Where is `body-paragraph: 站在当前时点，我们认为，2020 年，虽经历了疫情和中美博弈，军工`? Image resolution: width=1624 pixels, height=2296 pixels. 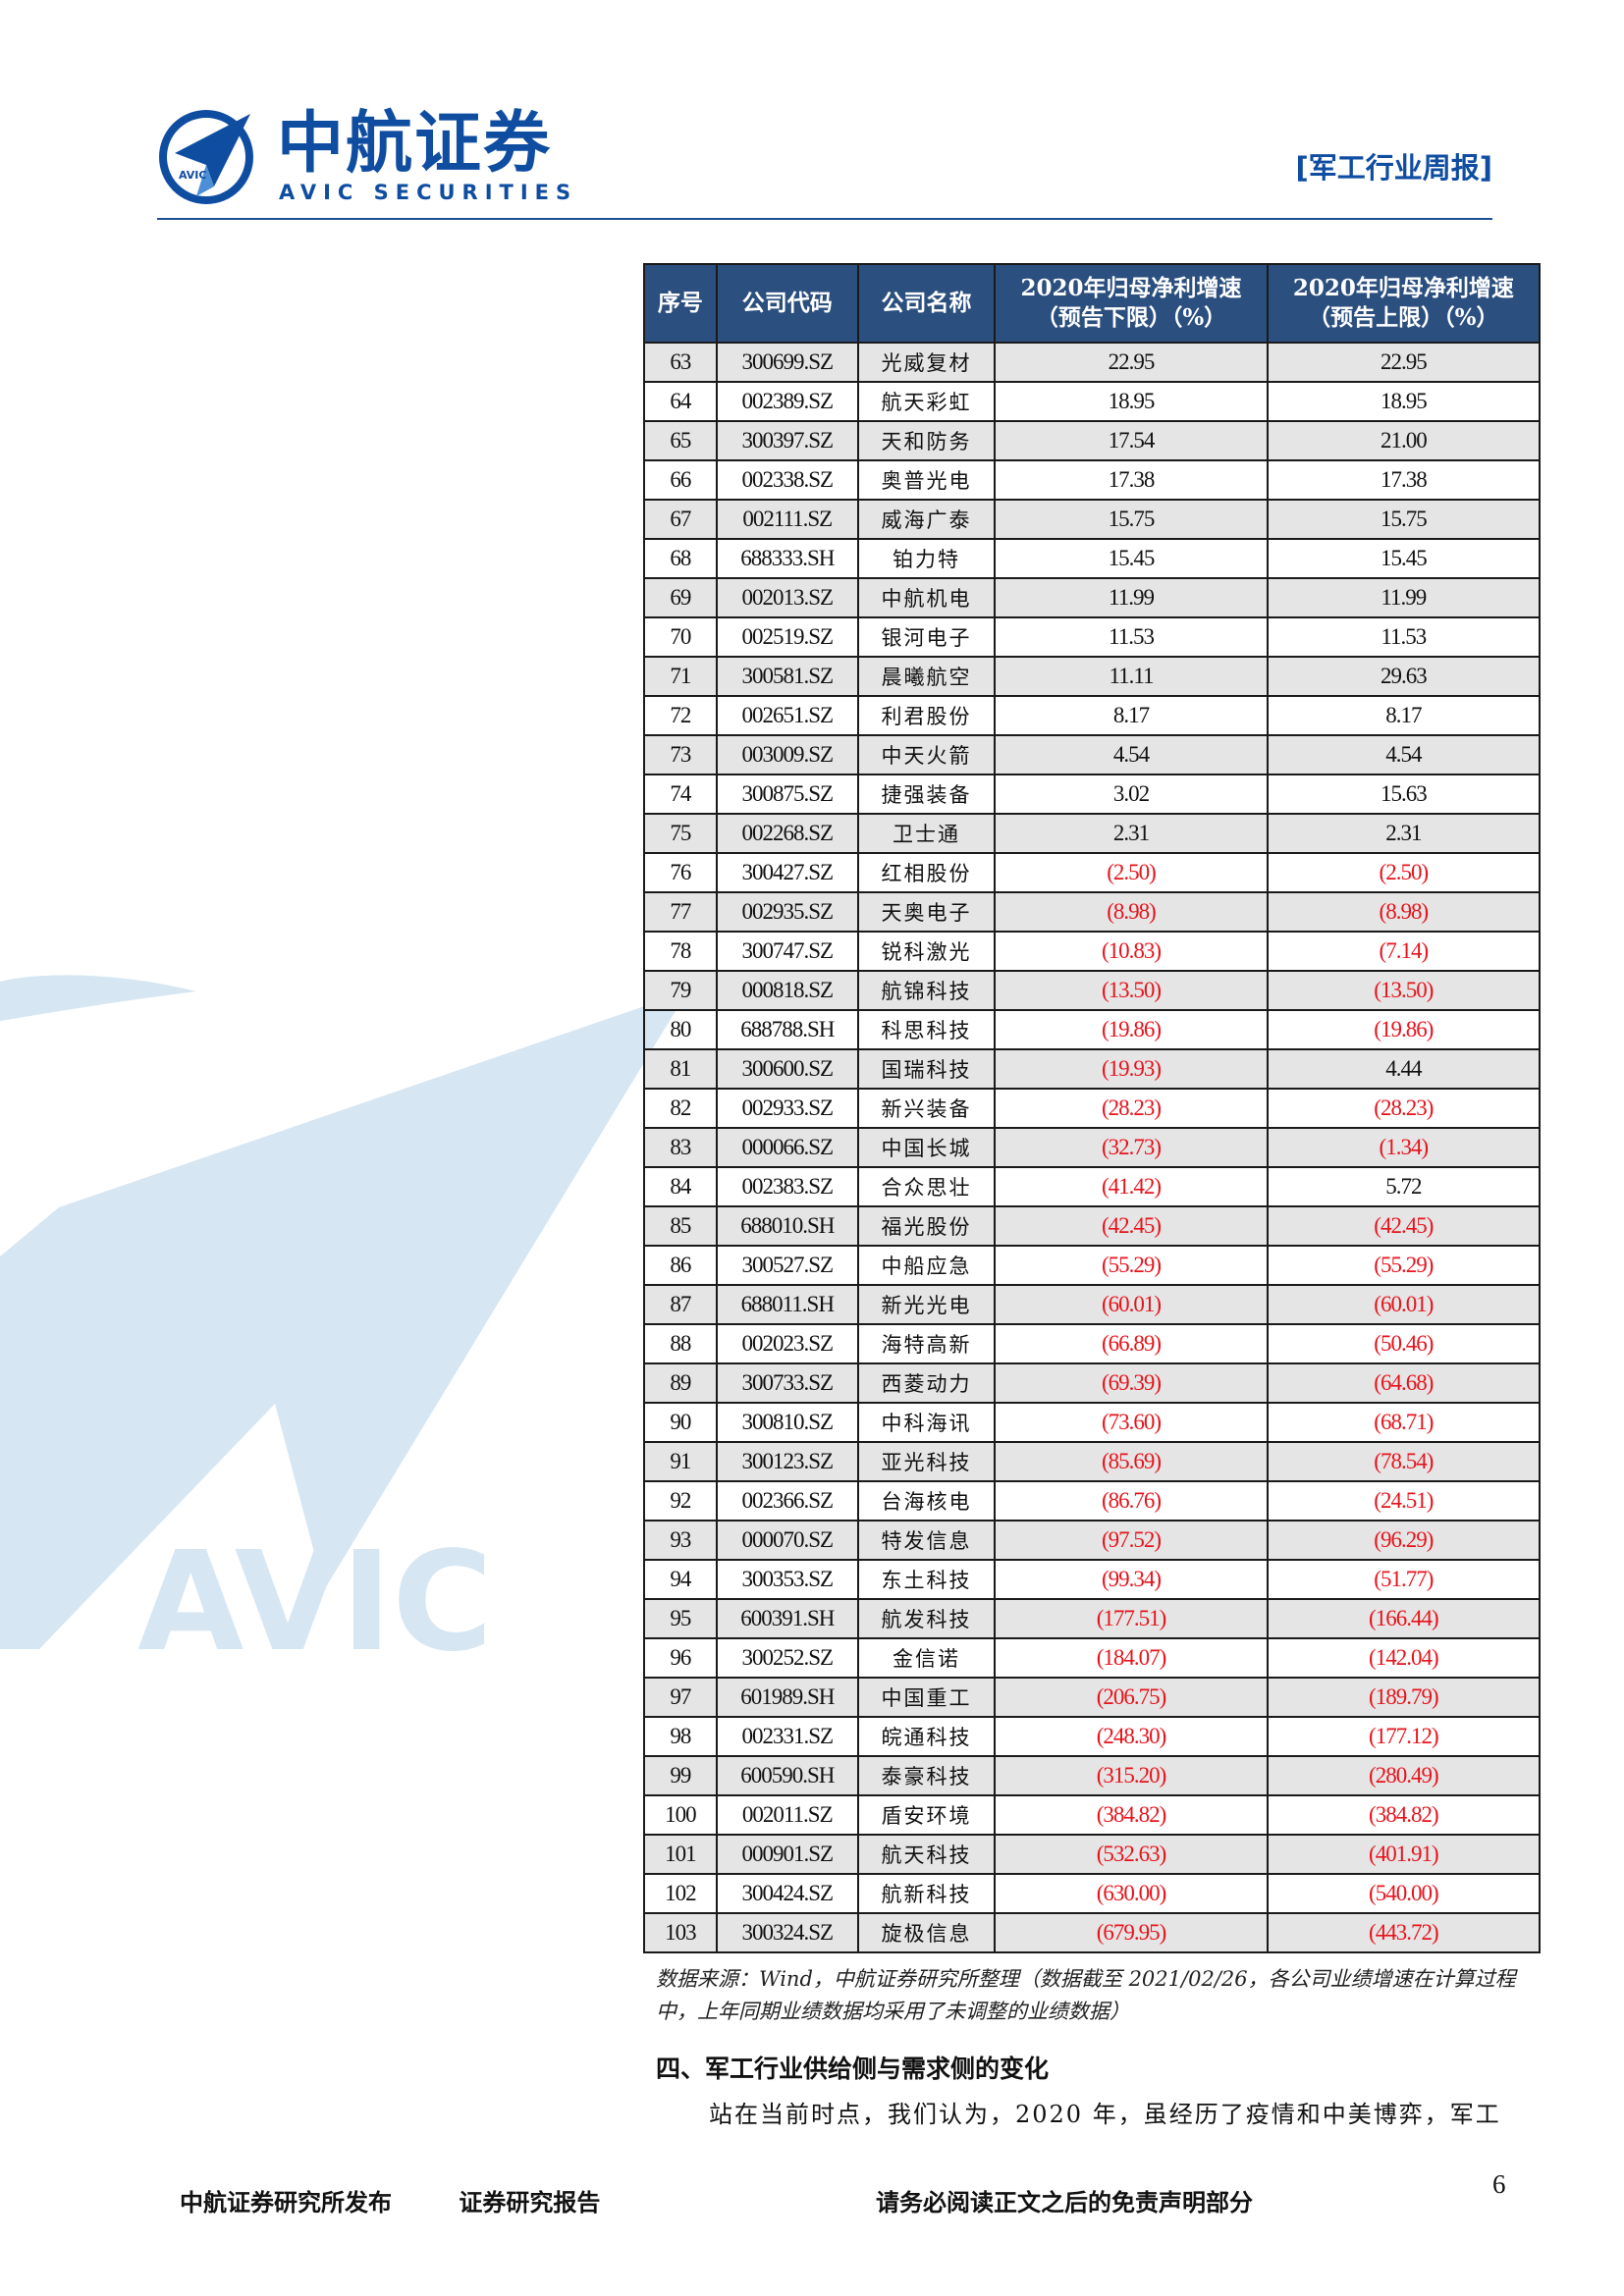 body-paragraph: 站在当前时点，我们认为，2020 年，虽经历了疫情和中美博弈，军工 is located at coordinates (1105, 2114).